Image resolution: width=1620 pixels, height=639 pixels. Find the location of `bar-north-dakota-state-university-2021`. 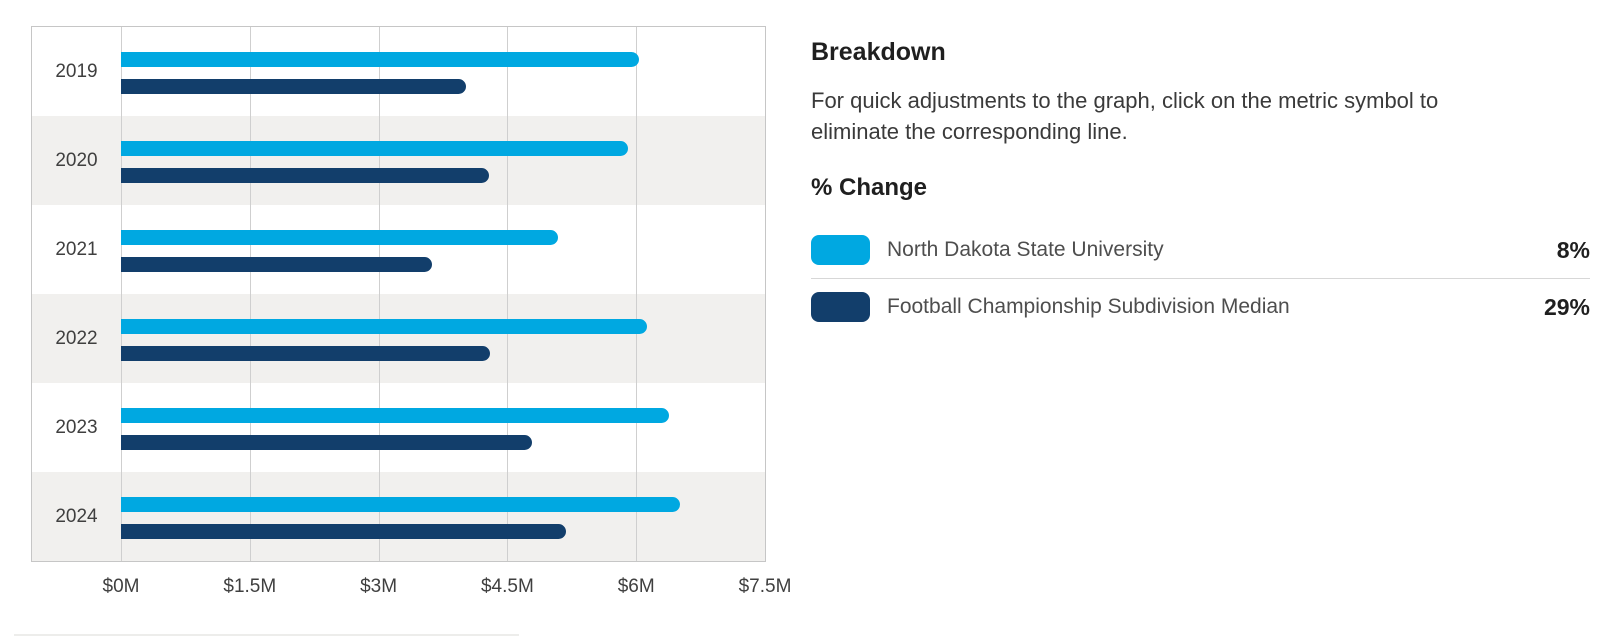

bar-north-dakota-state-university-2021 is located at coordinates (340, 237).